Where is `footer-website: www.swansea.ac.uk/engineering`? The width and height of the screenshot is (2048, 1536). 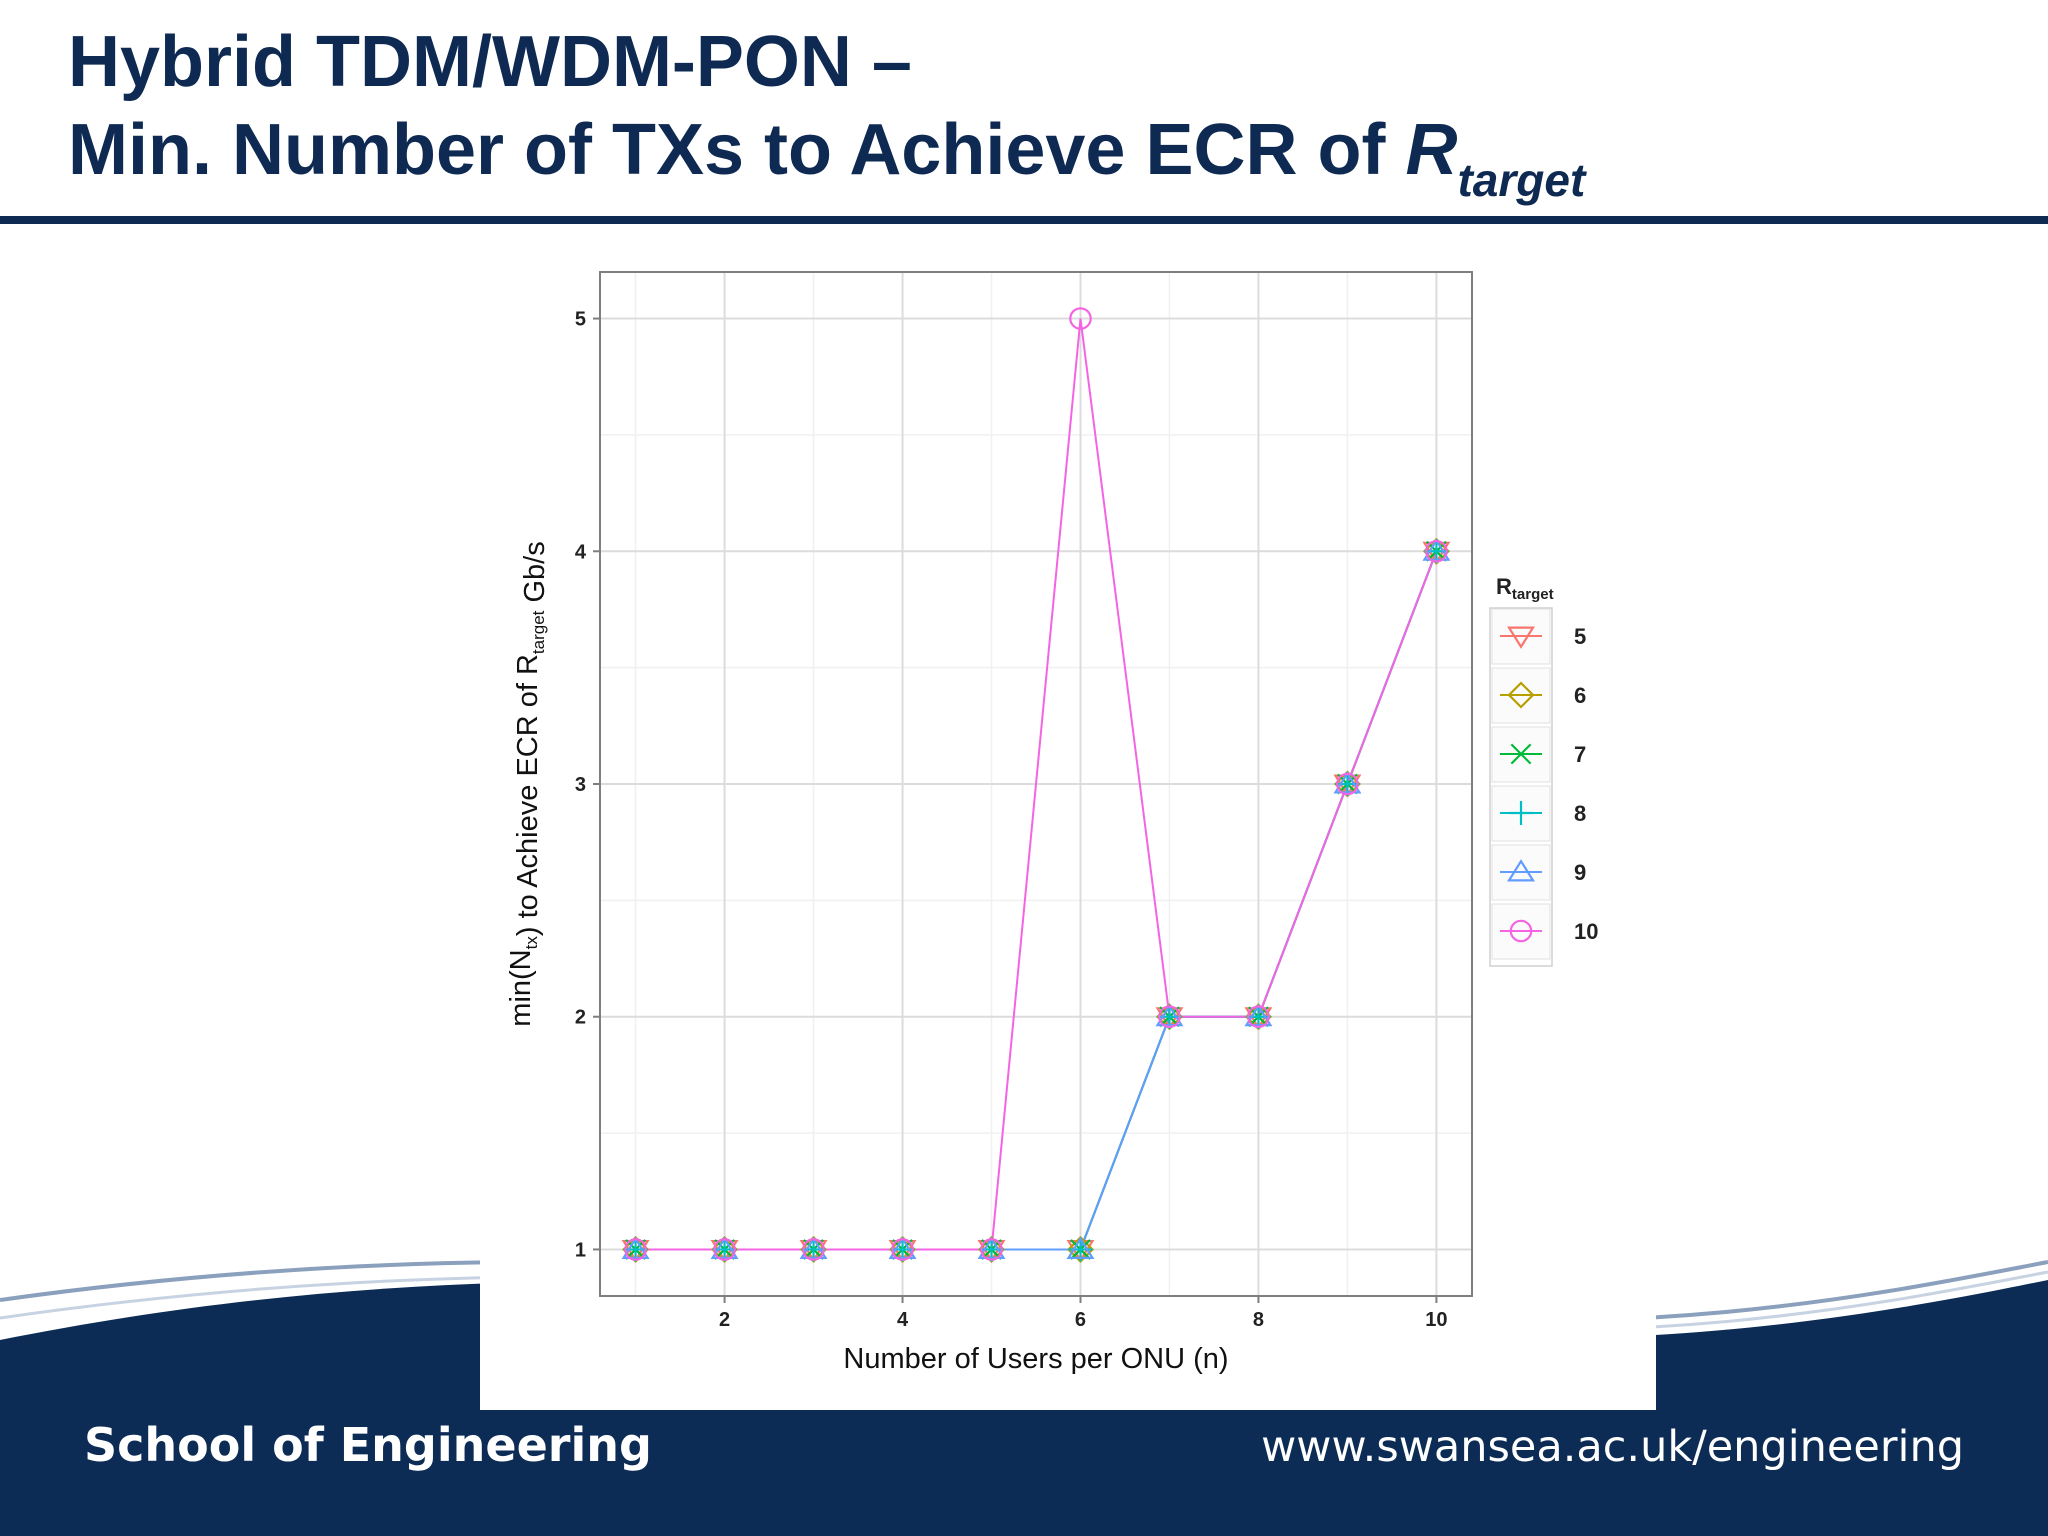
footer-website: www.swansea.ac.uk/engineering is located at coordinates (1612, 1447).